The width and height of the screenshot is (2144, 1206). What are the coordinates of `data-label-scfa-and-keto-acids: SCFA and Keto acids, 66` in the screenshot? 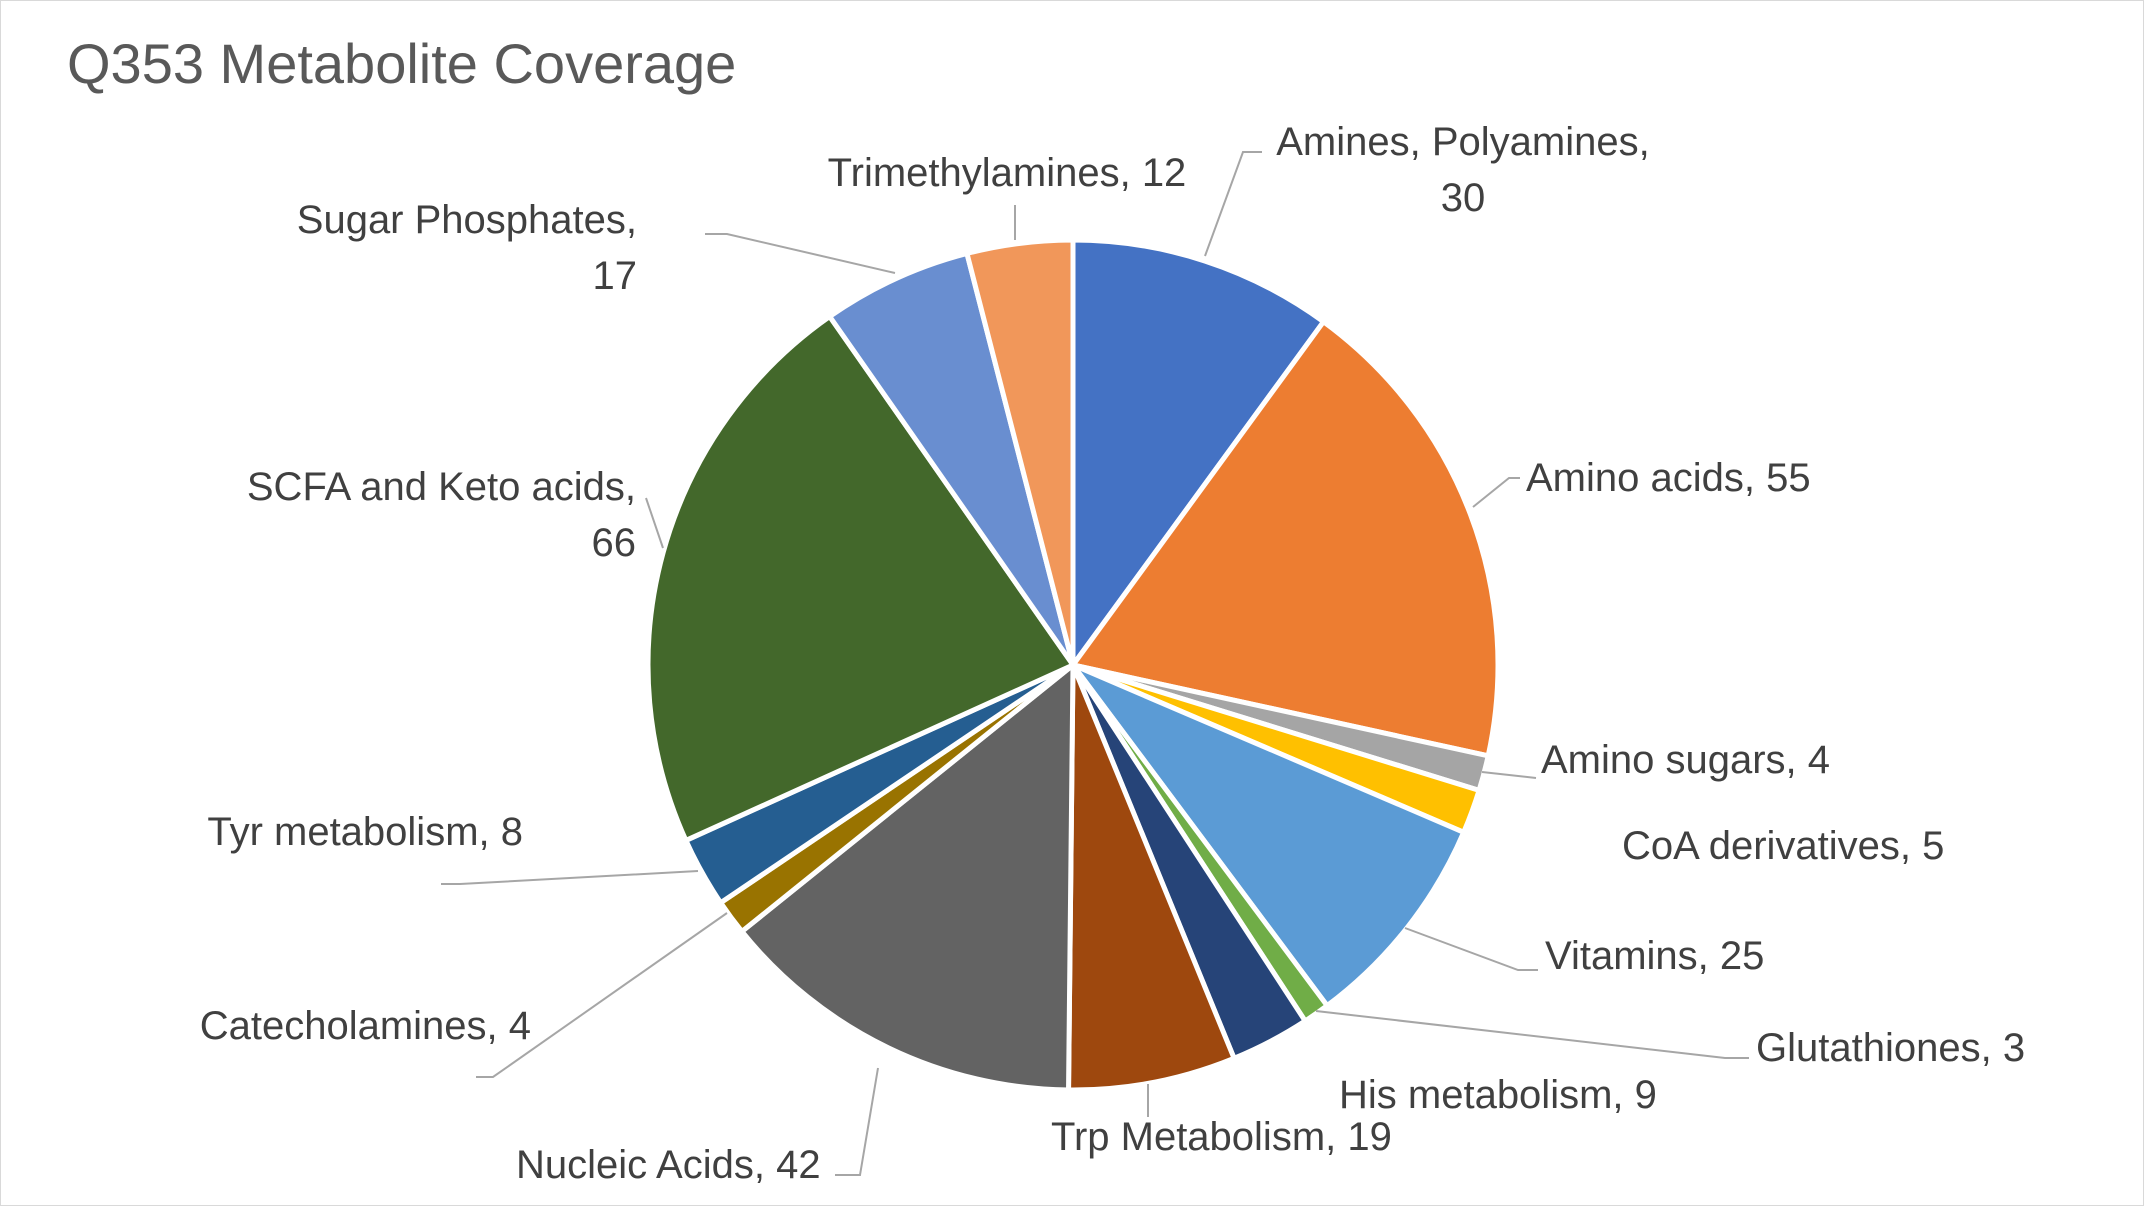 It's located at (441, 515).